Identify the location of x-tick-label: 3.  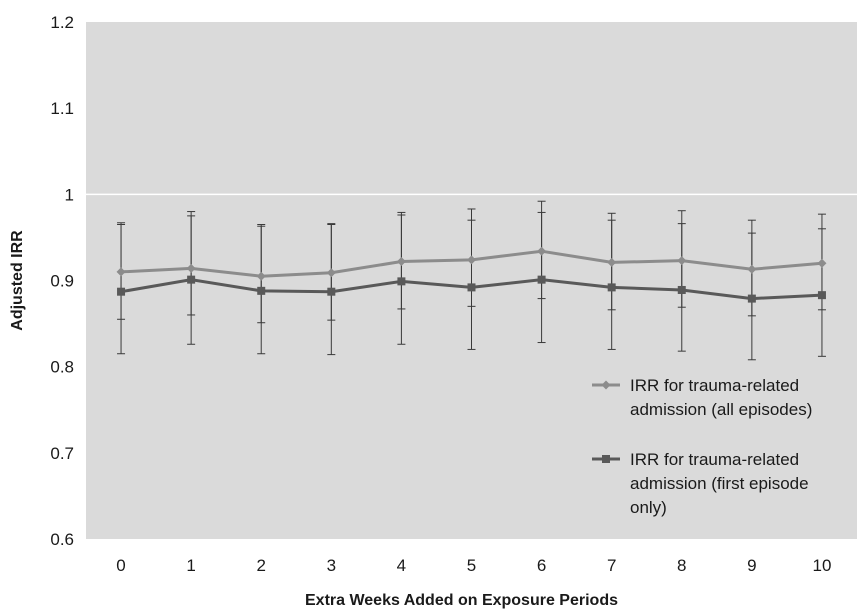
(331, 565).